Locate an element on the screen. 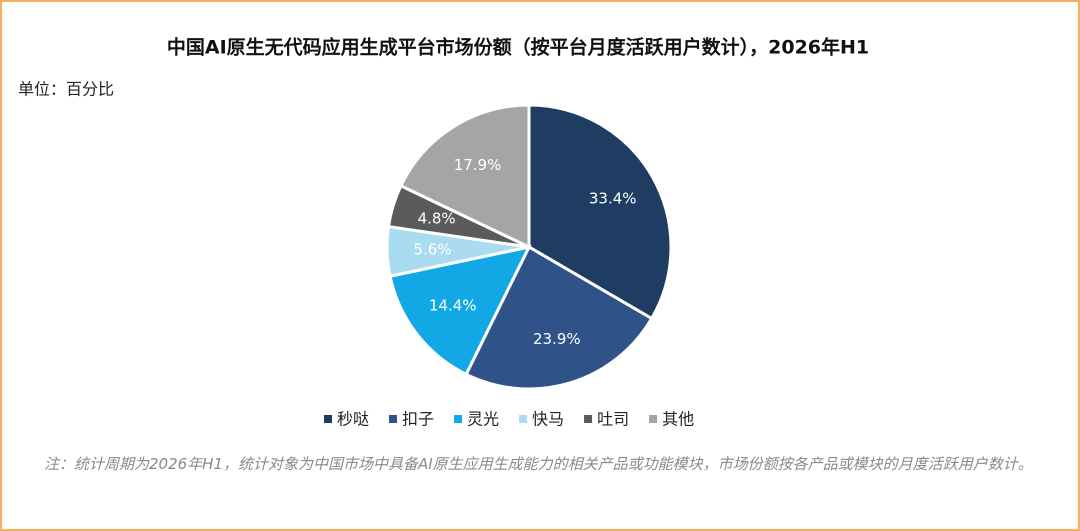 The image size is (1080, 531). value-label: 4.8% is located at coordinates (437, 218).